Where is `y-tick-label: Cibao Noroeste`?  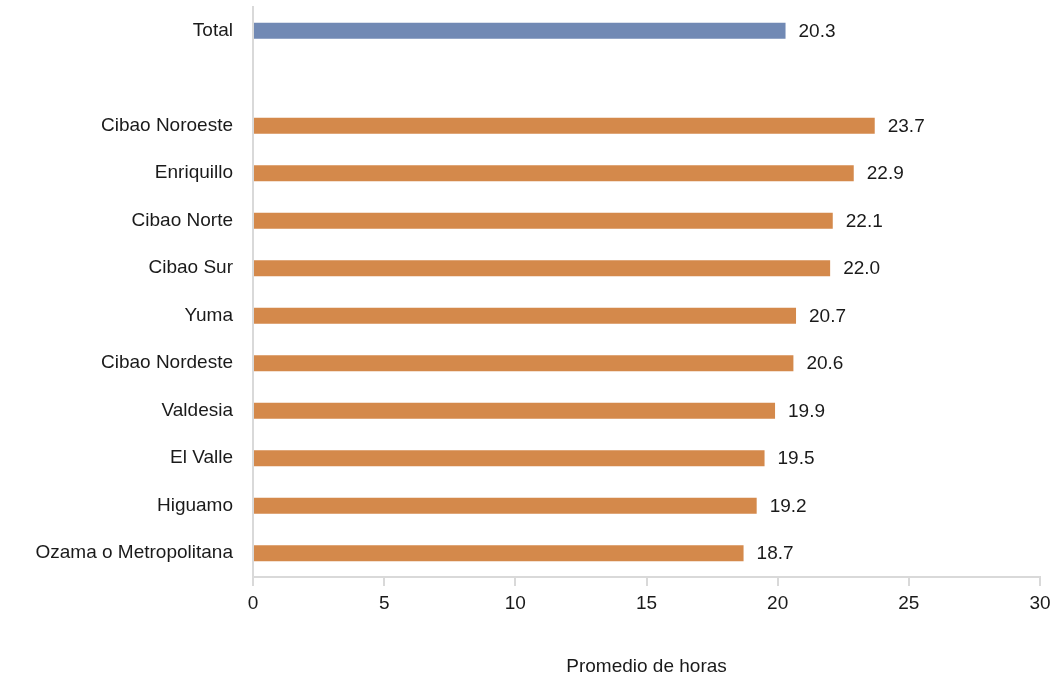 y-tick-label: Cibao Noroeste is located at coordinates (166, 124).